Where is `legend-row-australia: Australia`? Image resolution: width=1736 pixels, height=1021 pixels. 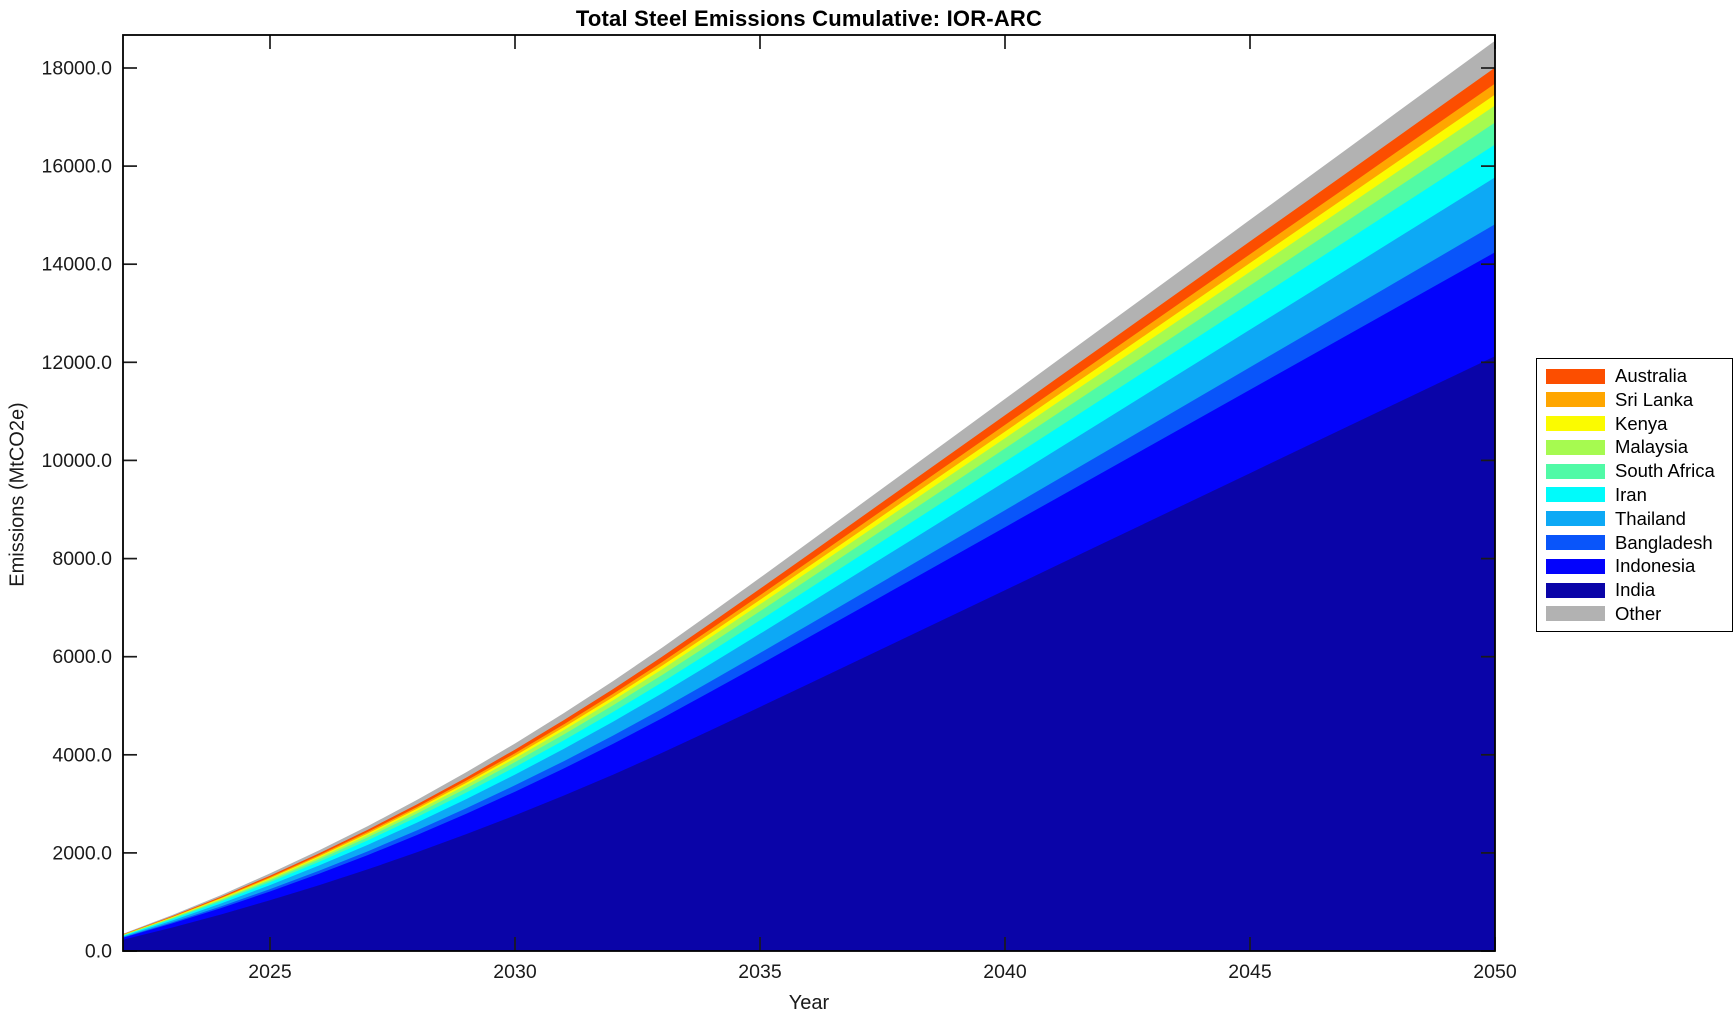
legend-row-australia: Australia is located at coordinates (1634, 376).